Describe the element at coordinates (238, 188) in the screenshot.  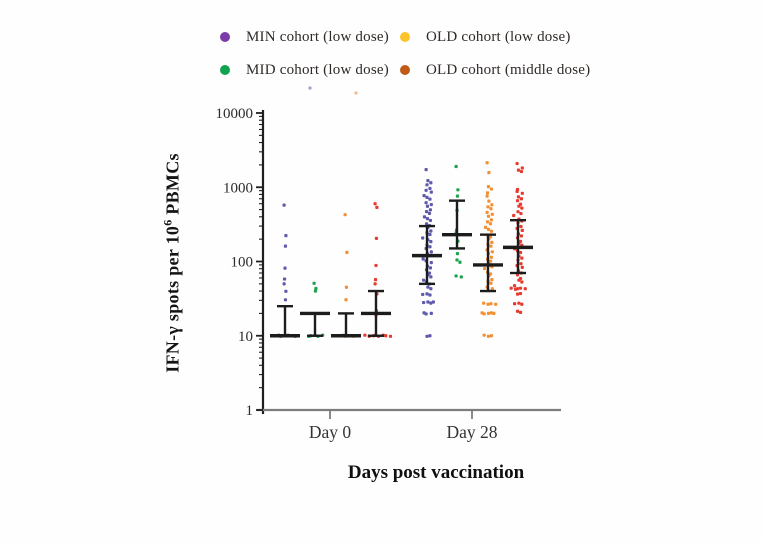
I see `y-tick-label: 1000` at that location.